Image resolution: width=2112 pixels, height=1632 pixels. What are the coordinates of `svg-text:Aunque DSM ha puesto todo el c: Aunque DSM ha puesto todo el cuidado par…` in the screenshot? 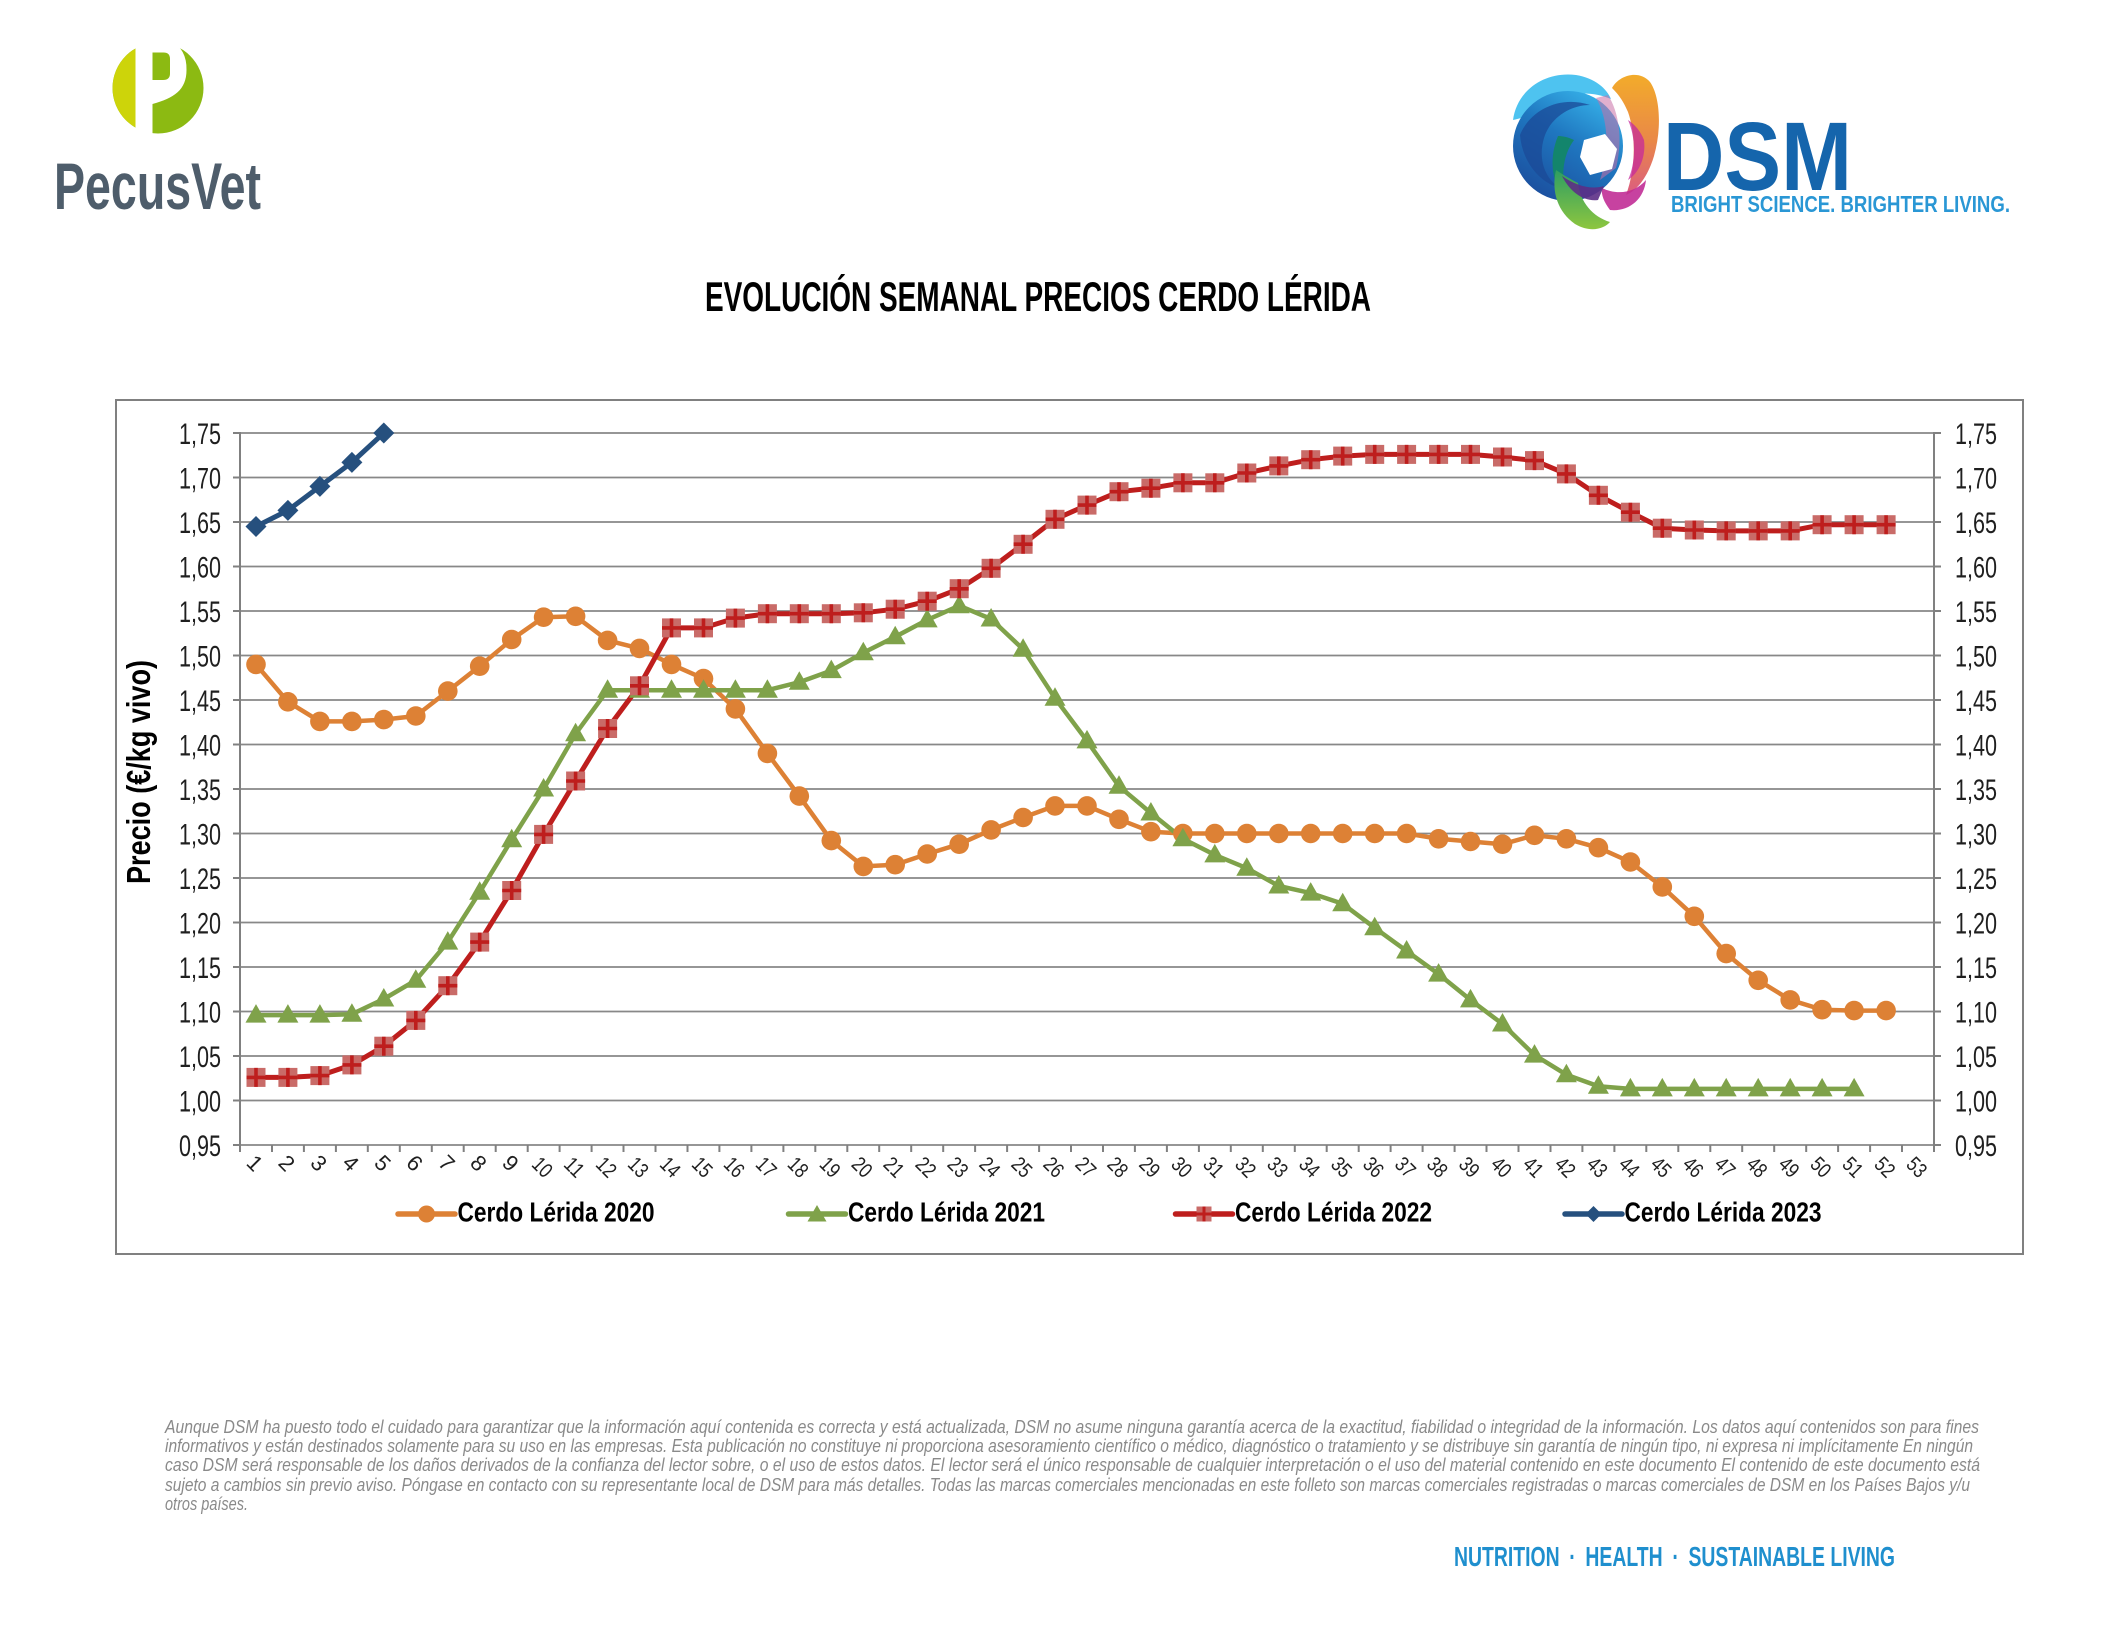 It's located at (1071, 1426).